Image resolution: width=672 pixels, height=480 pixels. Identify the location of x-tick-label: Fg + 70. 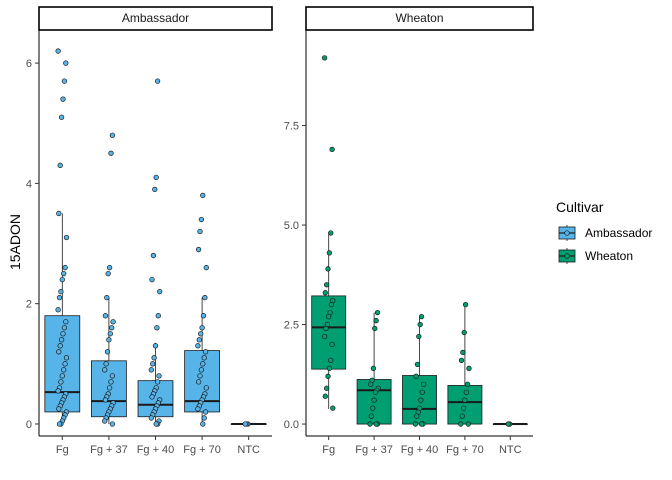
(202, 450).